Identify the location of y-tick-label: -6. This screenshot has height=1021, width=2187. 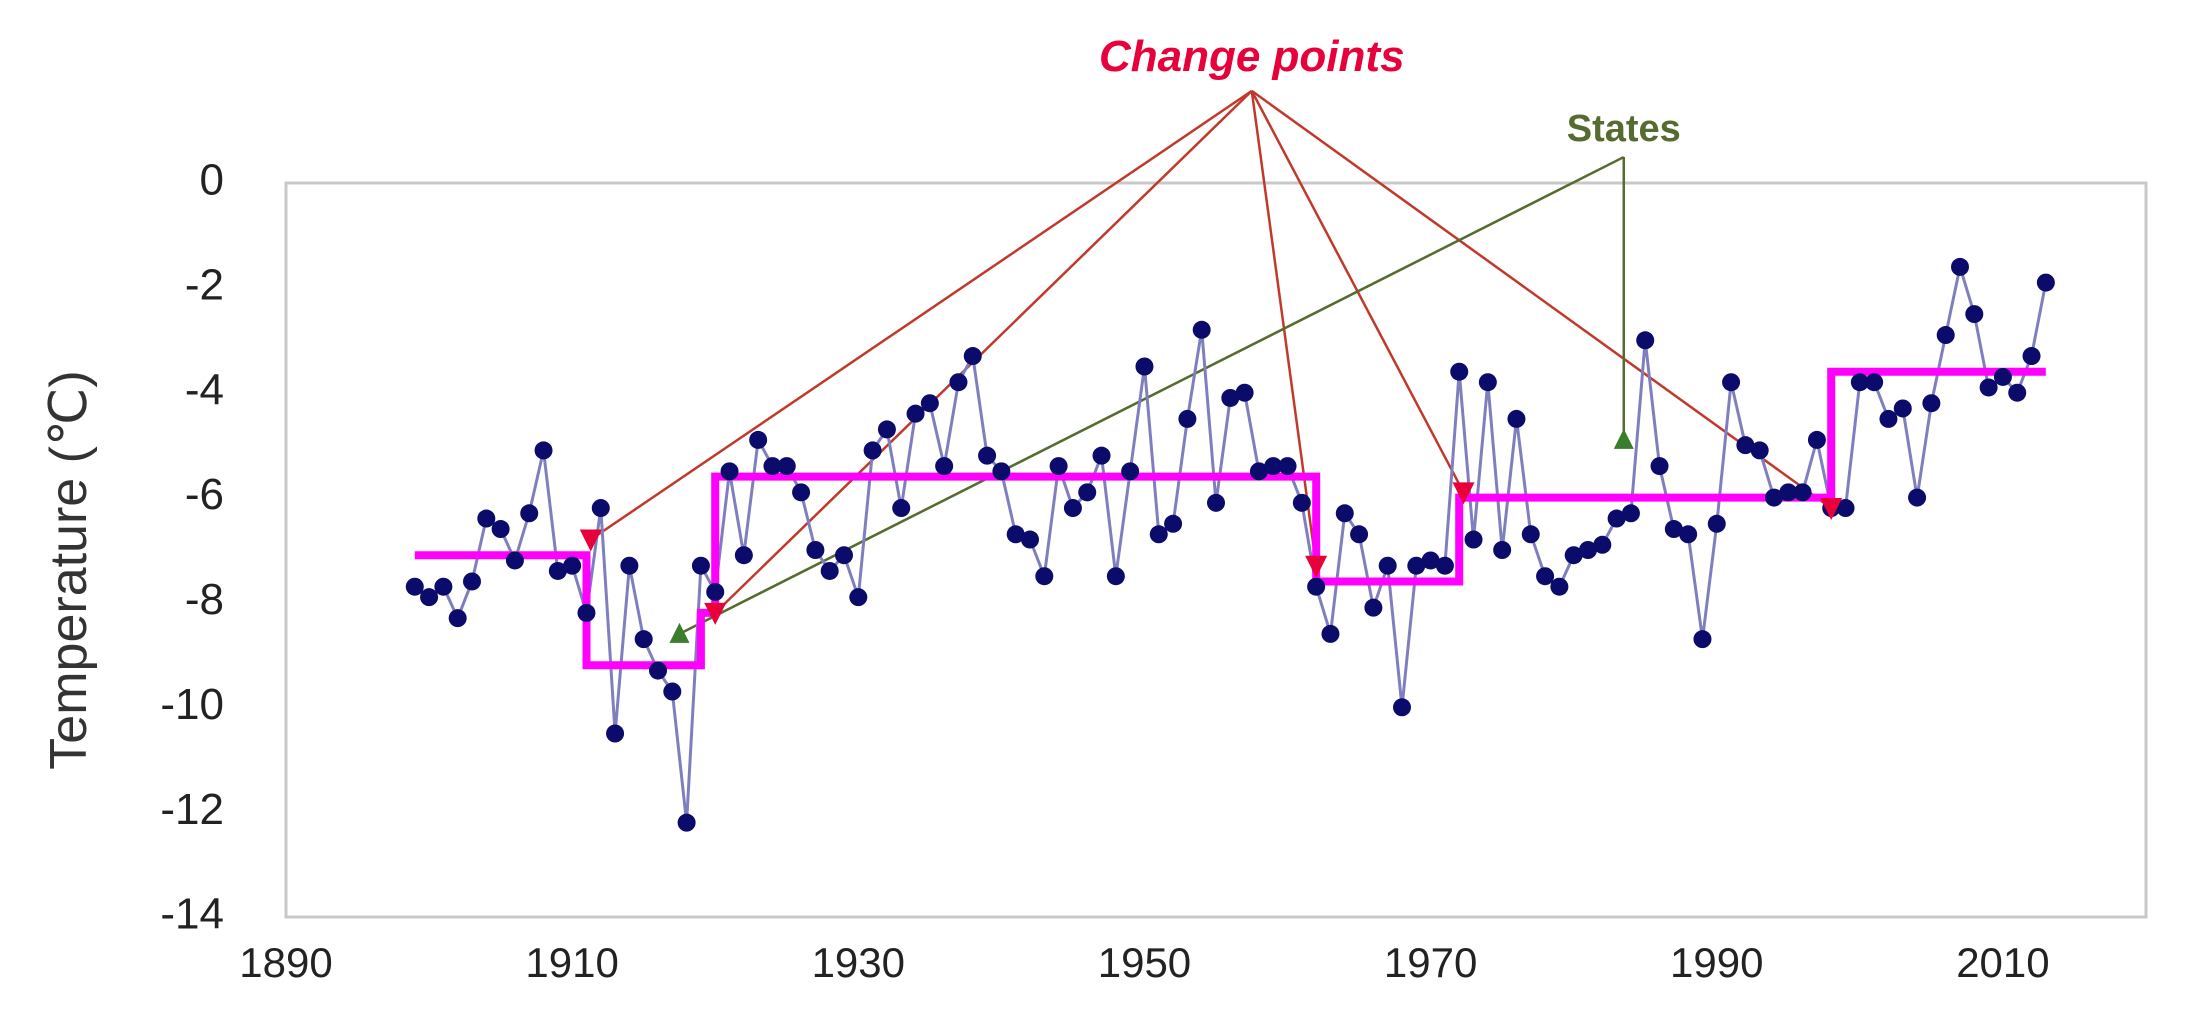
(204, 494).